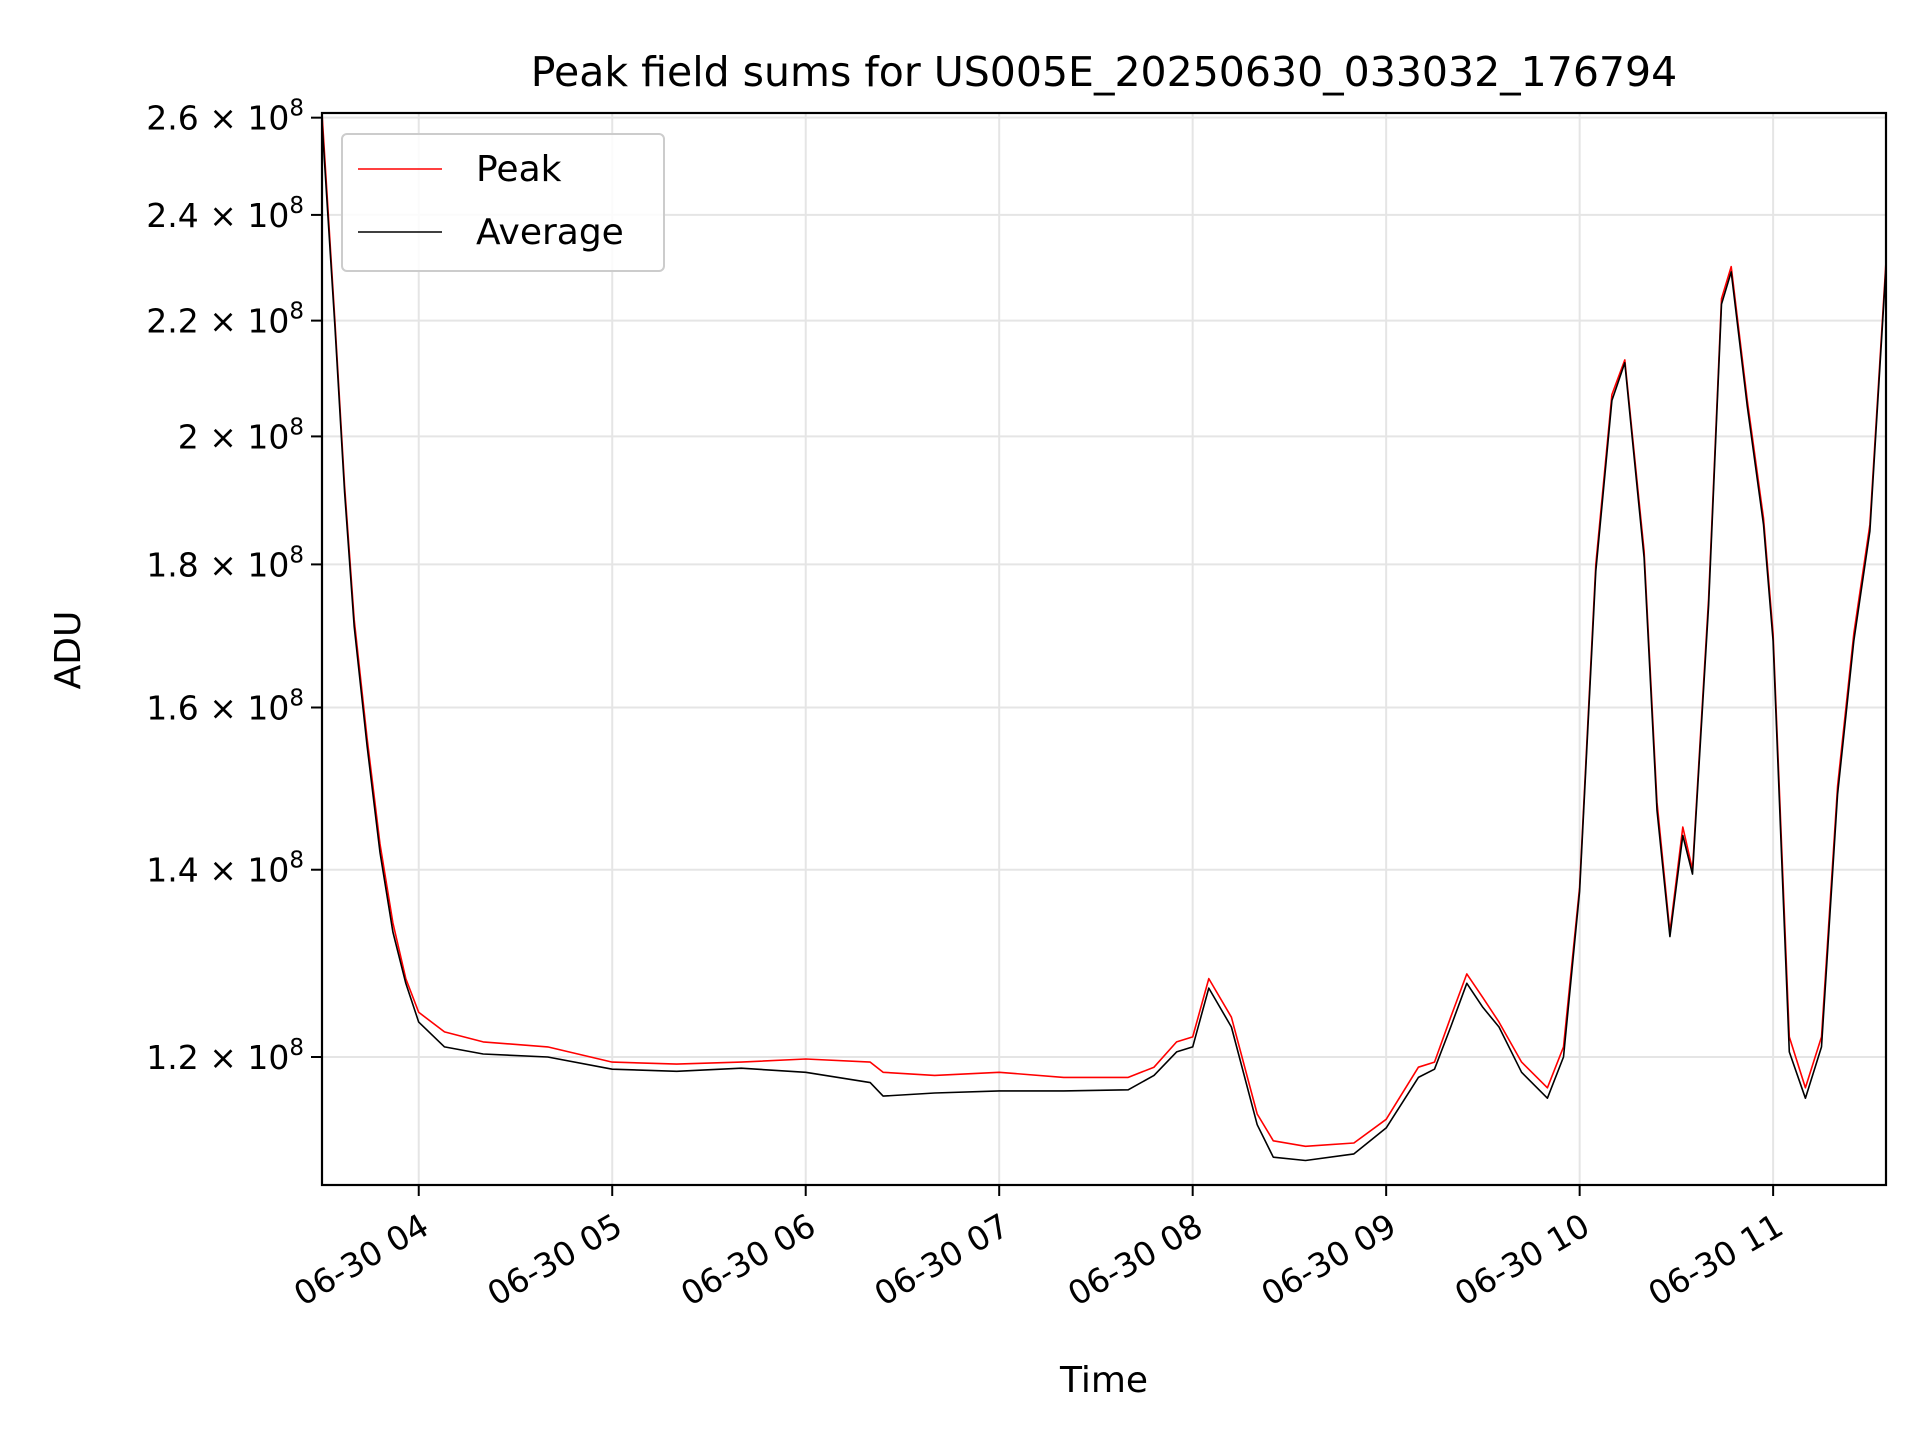 Image resolution: width=1920 pixels, height=1440 pixels. What do you see at coordinates (172, 1057) in the screenshot?
I see `y-tick-mantissa: 1.2` at bounding box center [172, 1057].